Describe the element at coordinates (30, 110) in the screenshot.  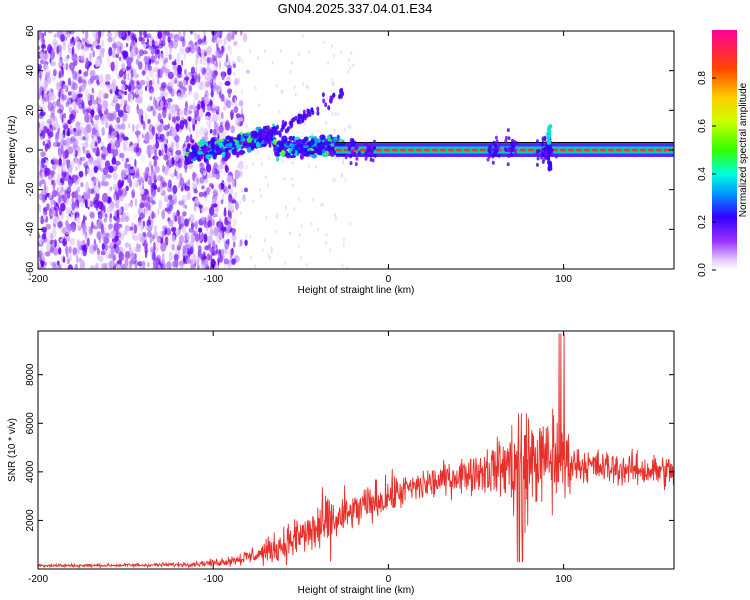
I see `y-tick-label: 20` at that location.